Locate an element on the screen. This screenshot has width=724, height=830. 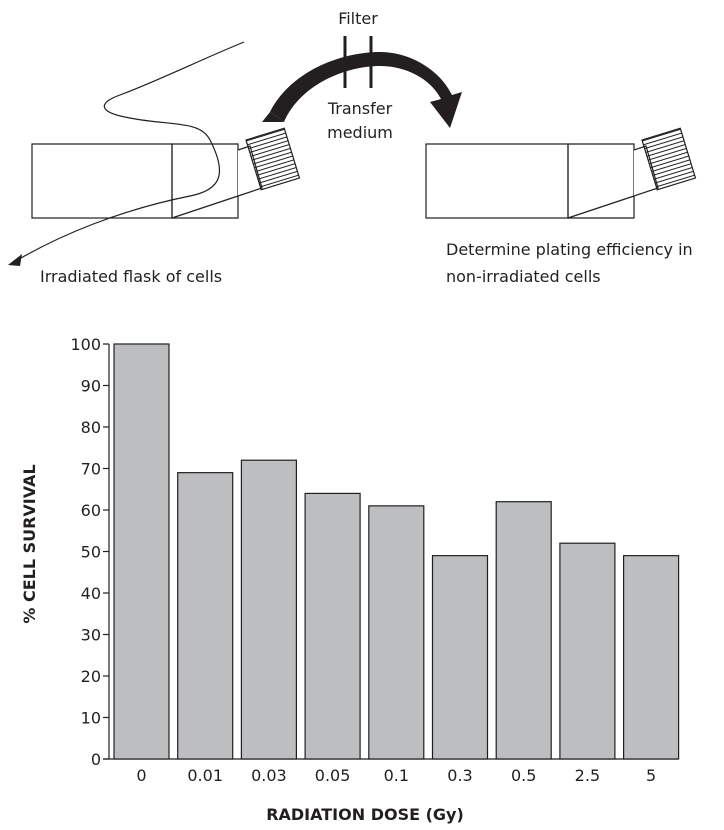
x-axis: 0 0.01 0.03 0.05 0.1 0.3 0.5 2.5 5 is located at coordinates (391, 771).